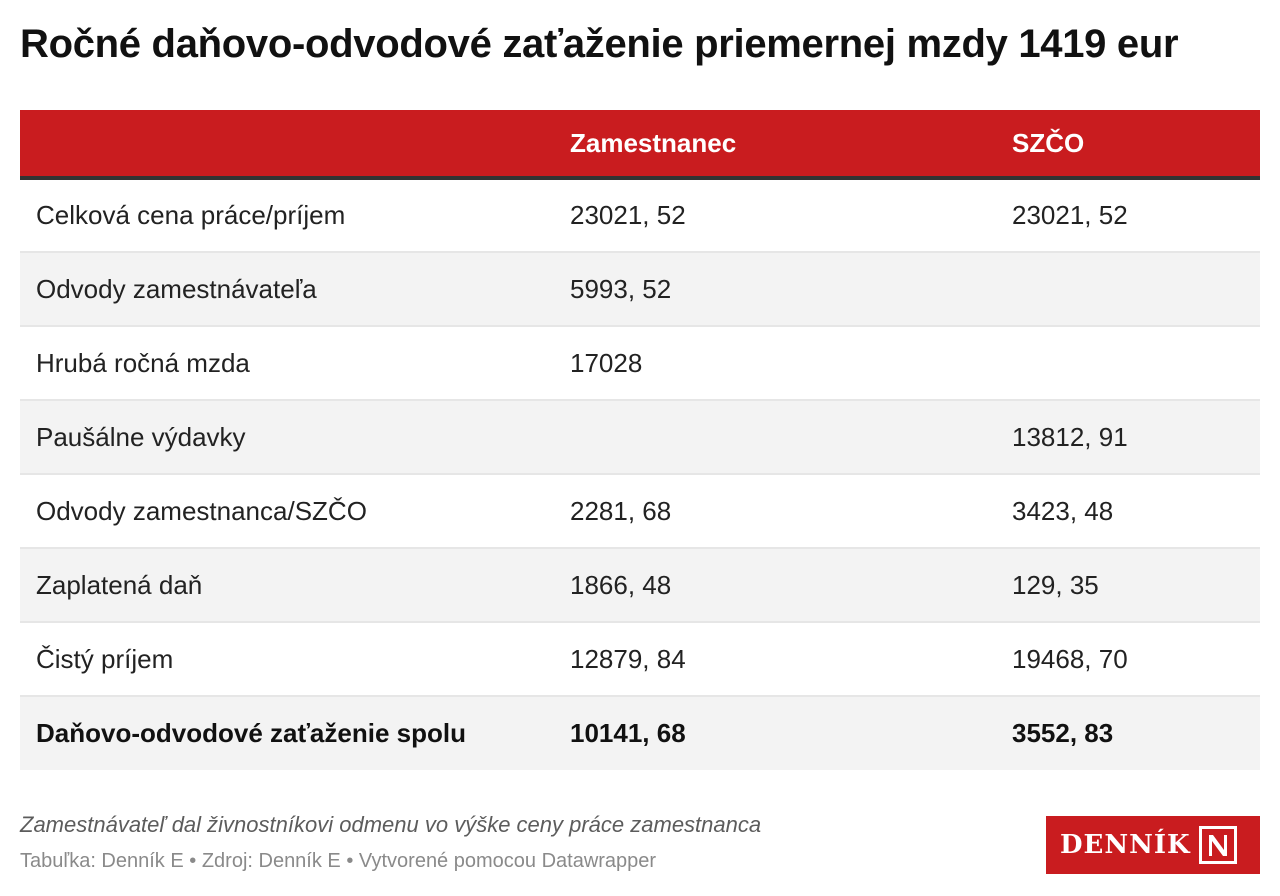 This screenshot has height=896, width=1280. What do you see at coordinates (287, 585) in the screenshot?
I see `row-label: Zaplatená daň` at bounding box center [287, 585].